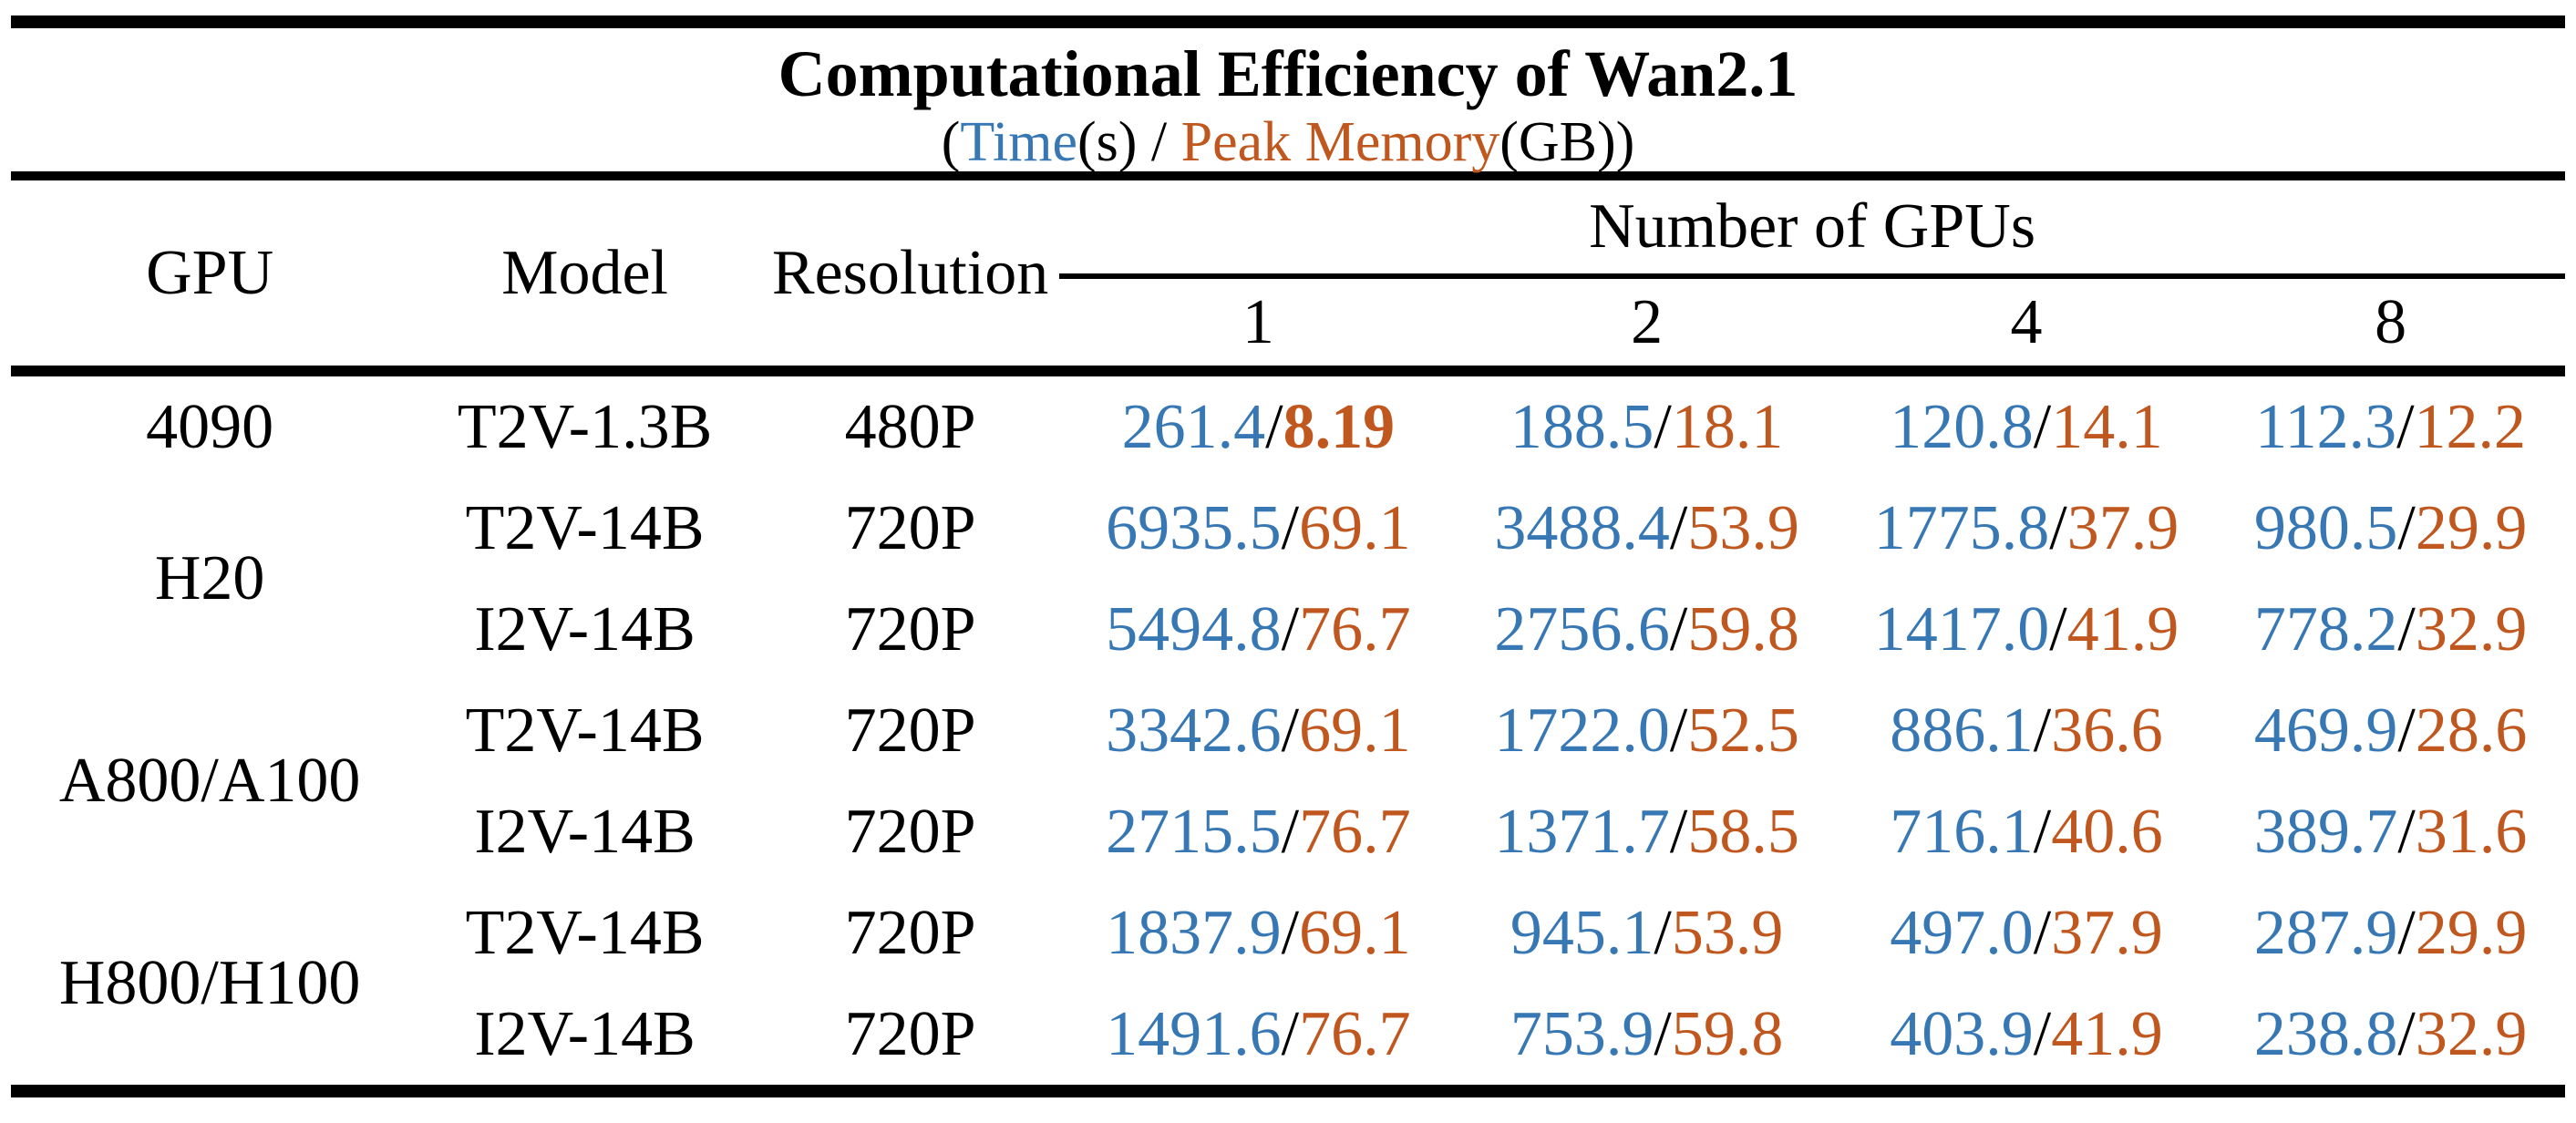 The image size is (2576, 1123). I want to click on gpu-name: H20, so click(209, 578).